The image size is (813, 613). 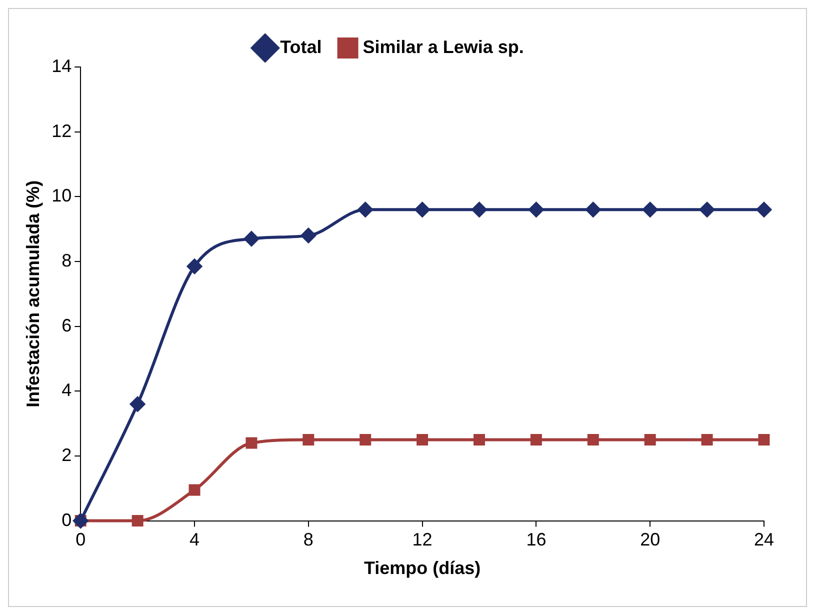 What do you see at coordinates (67, 325) in the screenshot?
I see `y-tick-label: 6` at bounding box center [67, 325].